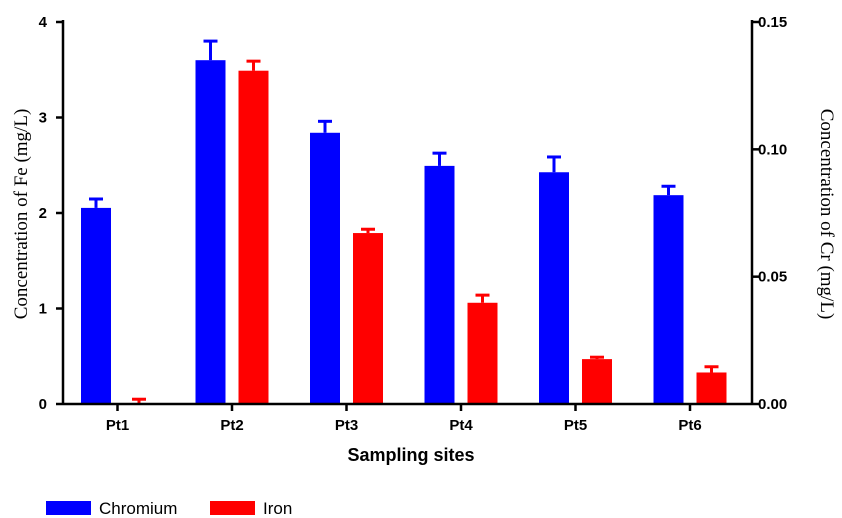 Image resolution: width=842 pixels, height=518 pixels. What do you see at coordinates (772, 404) in the screenshot?
I see `y-tick-label-right-0.00: 0.00` at bounding box center [772, 404].